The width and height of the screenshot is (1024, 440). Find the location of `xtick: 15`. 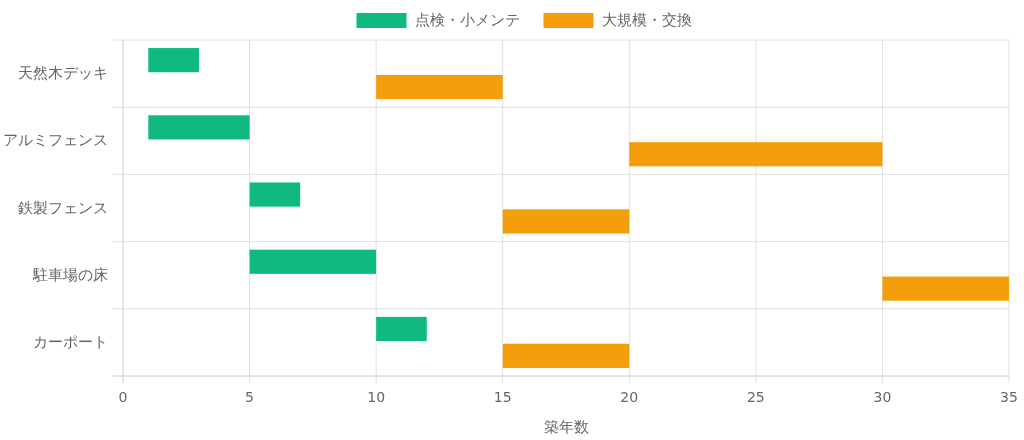

xtick: 15 is located at coordinates (502, 397).